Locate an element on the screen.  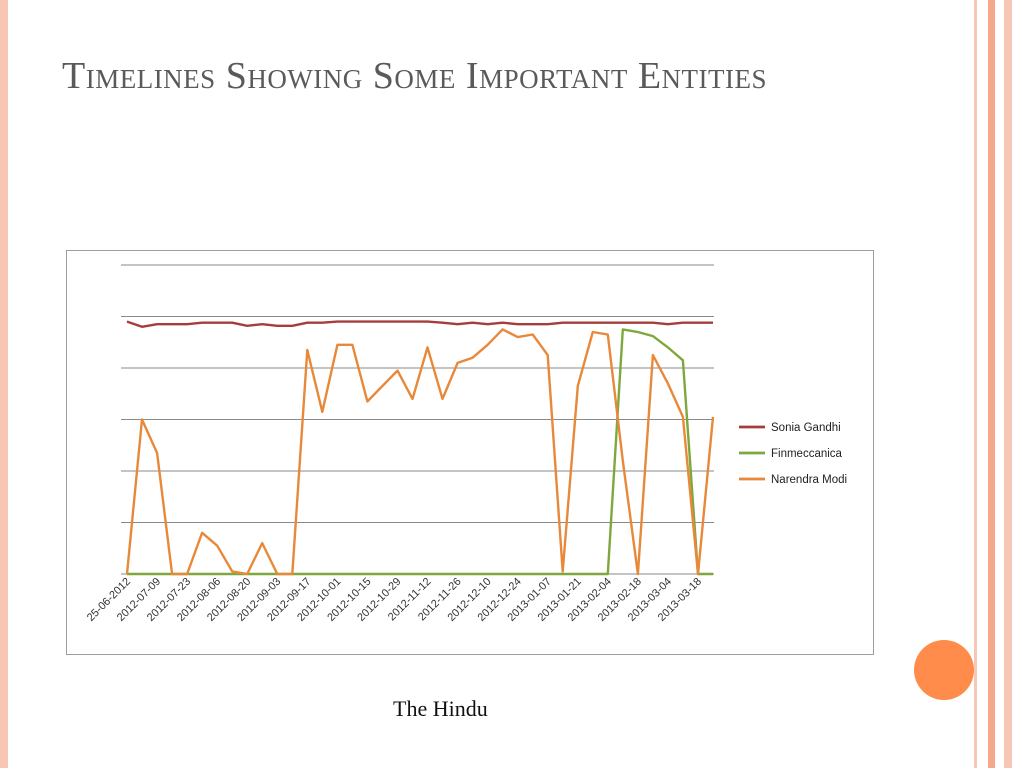
left-decorative-bar is located at coordinates (4, 384).